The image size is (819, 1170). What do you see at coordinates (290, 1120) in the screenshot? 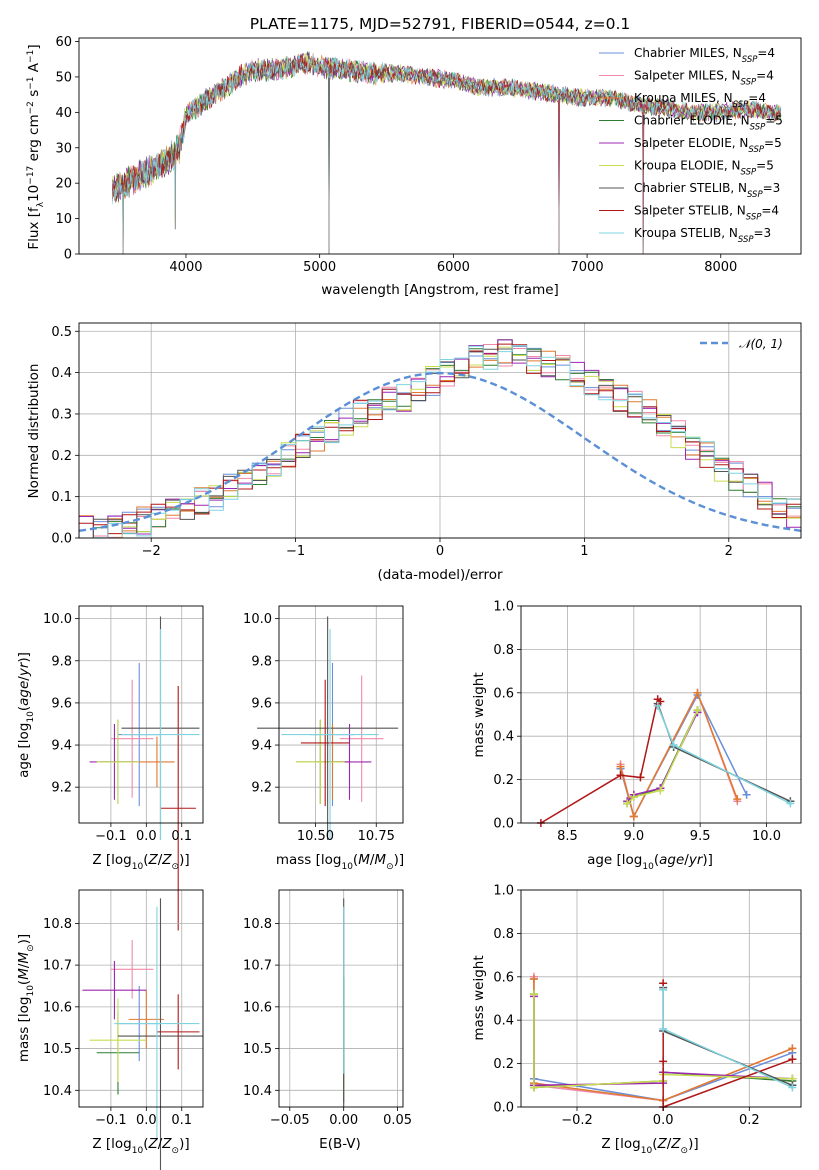
I see `x-tick-label: −0.05` at bounding box center [290, 1120].